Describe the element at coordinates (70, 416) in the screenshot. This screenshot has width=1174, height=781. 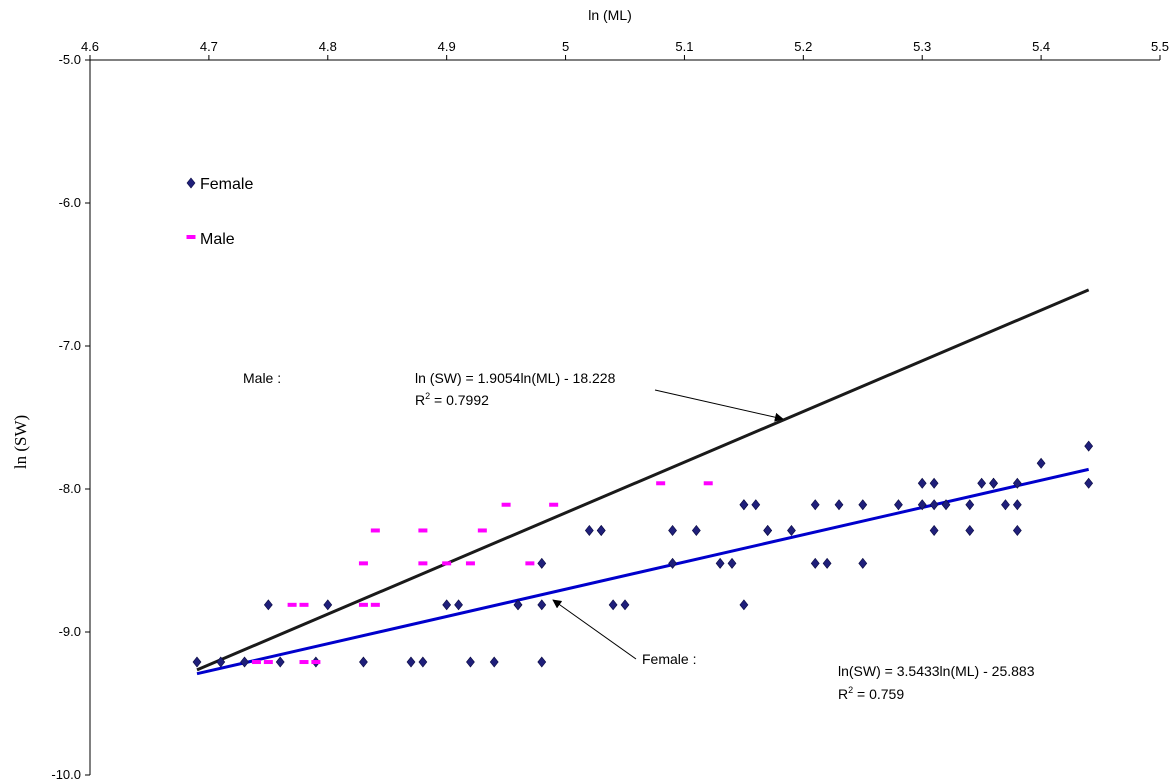
I see `y-tick-group: -5.0 -6.0 -7.0 -8.0 -9.0 -10.0` at that location.